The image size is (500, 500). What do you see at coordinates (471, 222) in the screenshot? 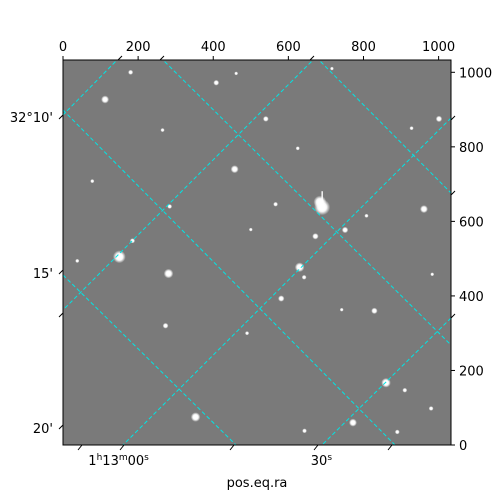
I see `y-tick-label: 600` at bounding box center [471, 222].